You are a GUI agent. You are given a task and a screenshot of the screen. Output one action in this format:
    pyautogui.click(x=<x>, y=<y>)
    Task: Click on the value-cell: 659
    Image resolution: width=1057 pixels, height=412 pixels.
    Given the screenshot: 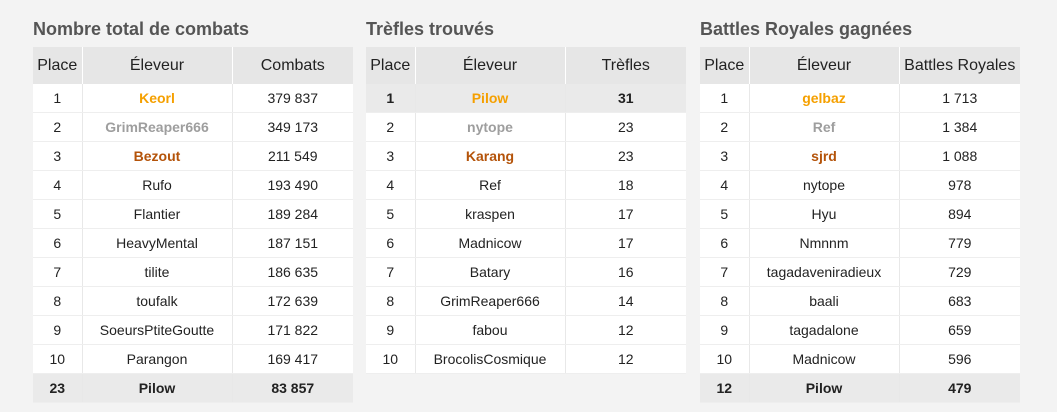 What is the action you would take?
    pyautogui.click(x=959, y=330)
    